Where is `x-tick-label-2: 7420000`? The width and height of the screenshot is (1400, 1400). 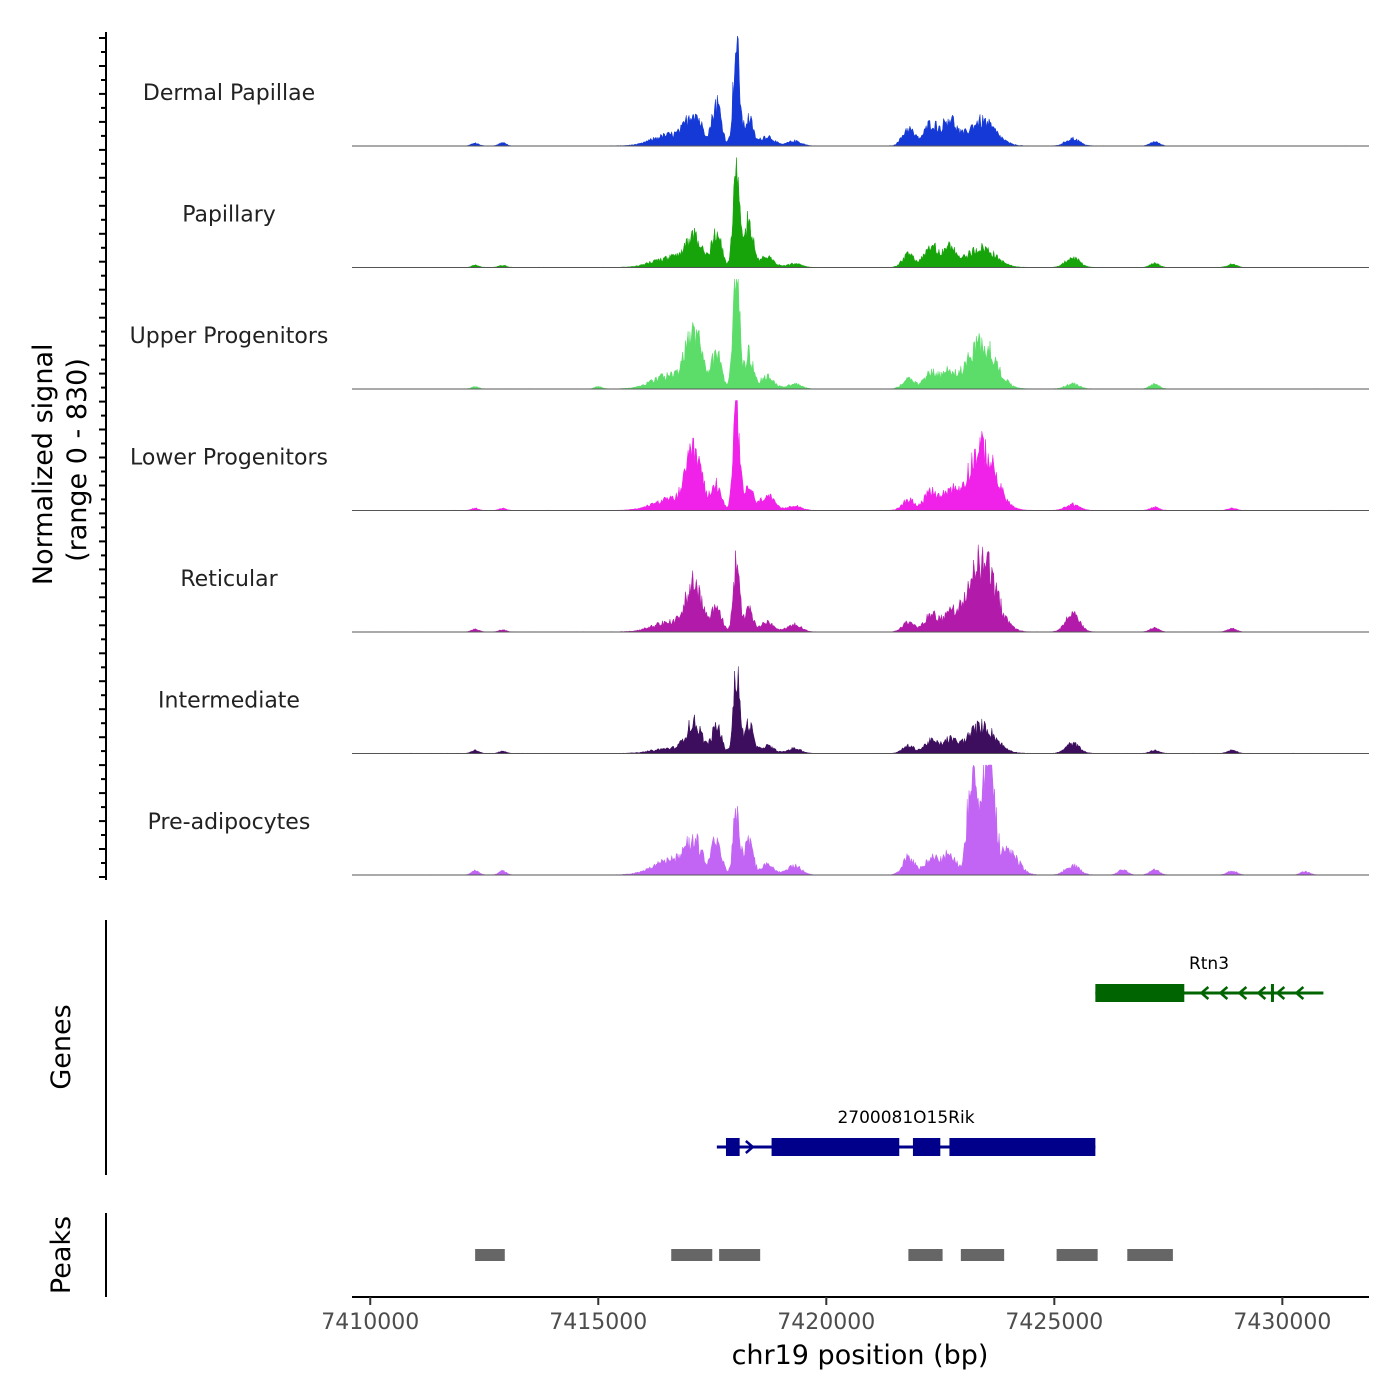 x-tick-label-2: 7420000 is located at coordinates (826, 1322).